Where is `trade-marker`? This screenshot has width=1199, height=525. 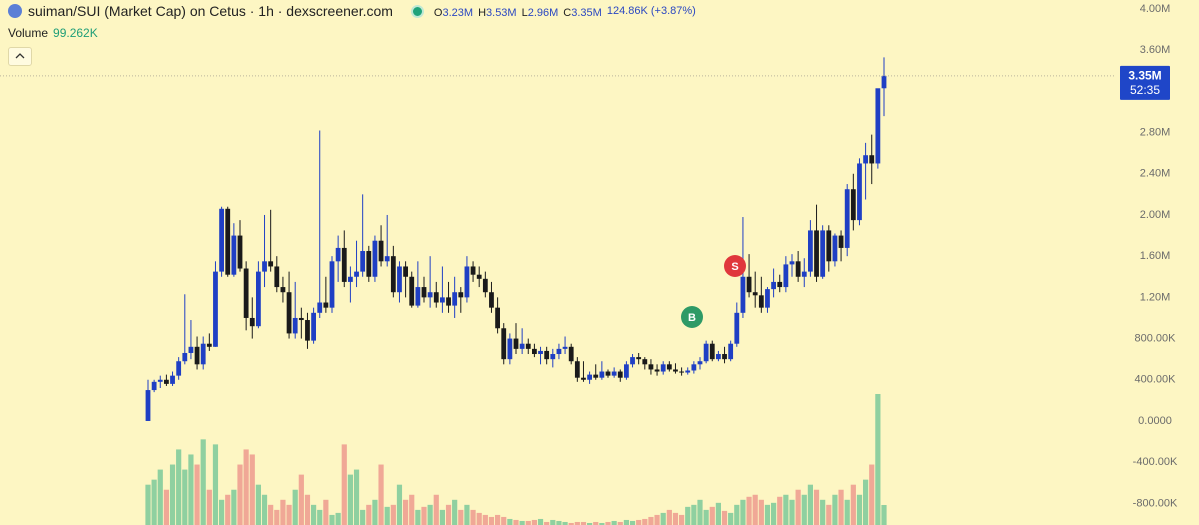 trade-marker is located at coordinates (692, 317).